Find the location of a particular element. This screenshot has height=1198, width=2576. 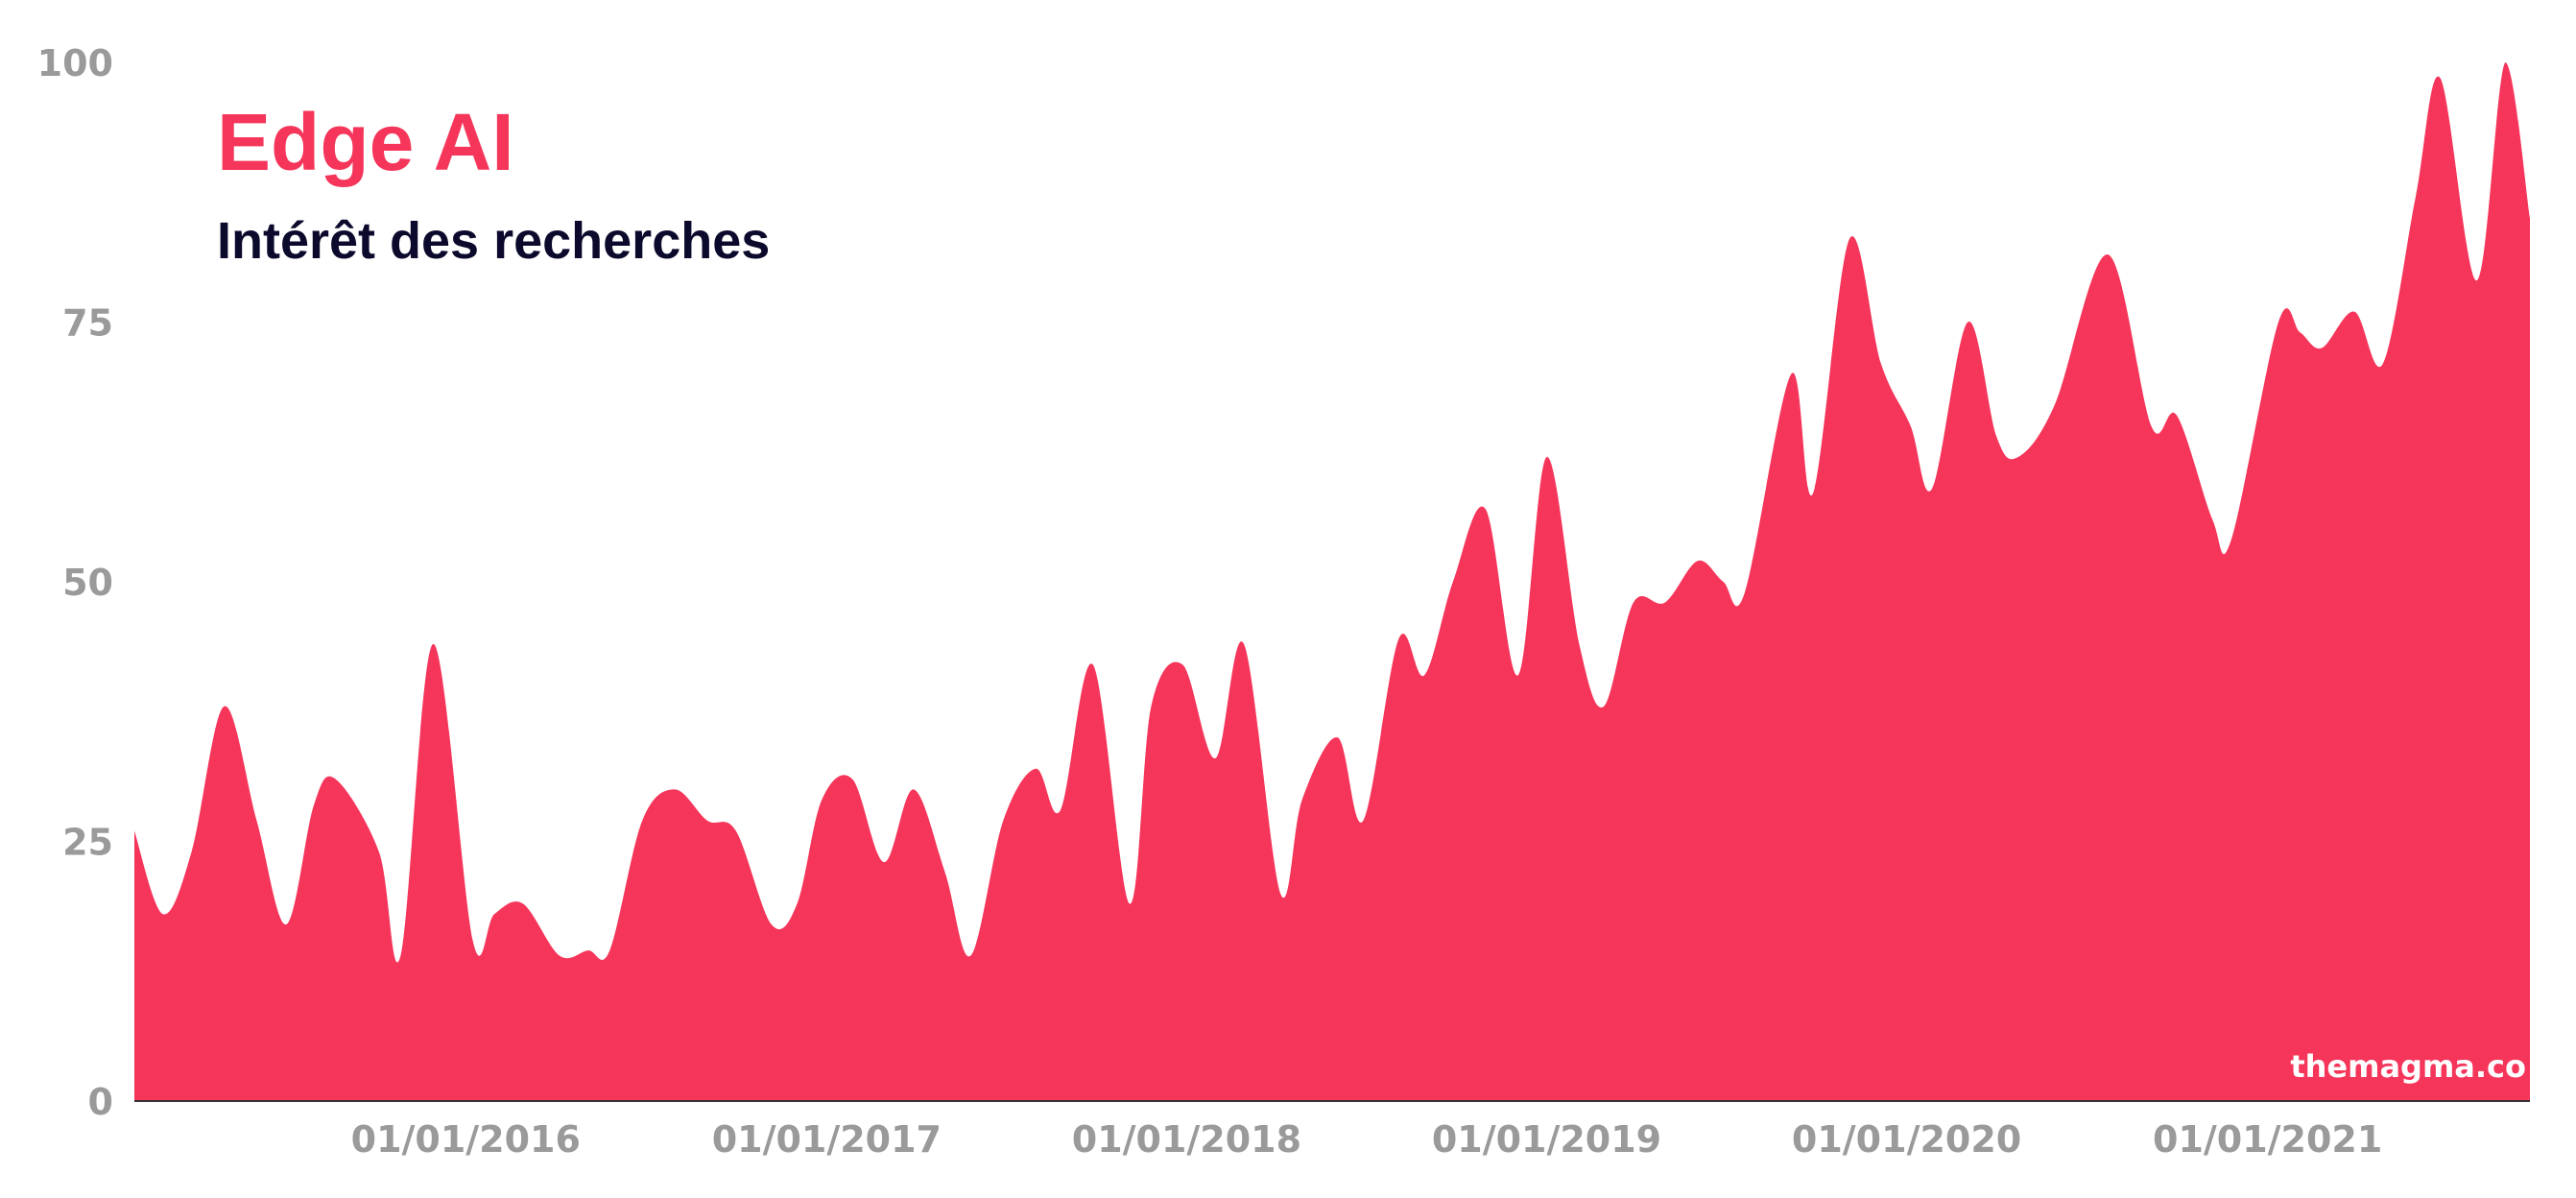

x-tick-label: 01/01/2019 is located at coordinates (1546, 1139).